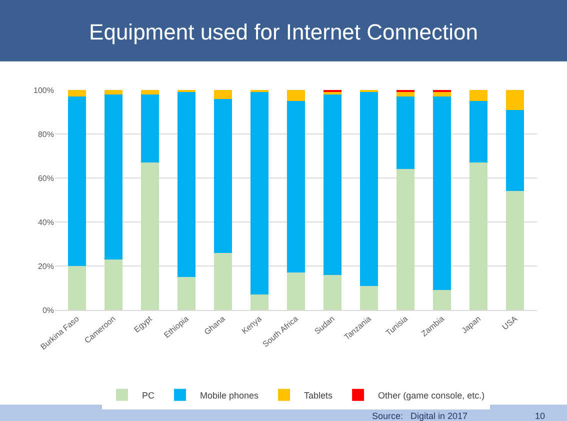  Describe the element at coordinates (319, 395) in the screenshot. I see `legend-label: Tablets` at that location.